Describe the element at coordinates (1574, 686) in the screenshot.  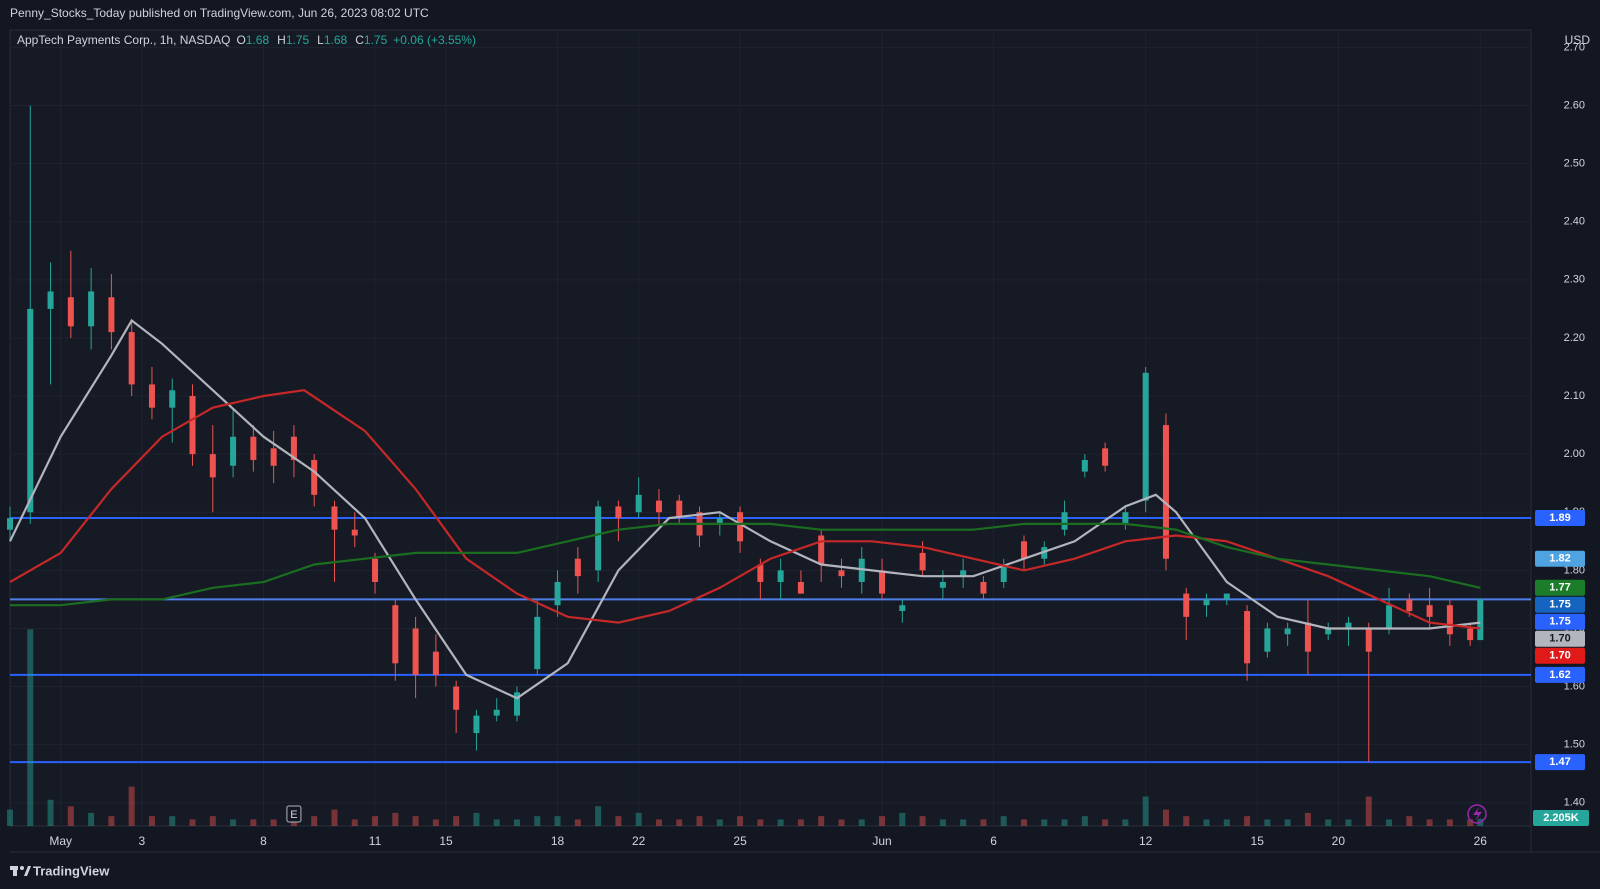
I see `y-tick-label: 1.60` at that location.